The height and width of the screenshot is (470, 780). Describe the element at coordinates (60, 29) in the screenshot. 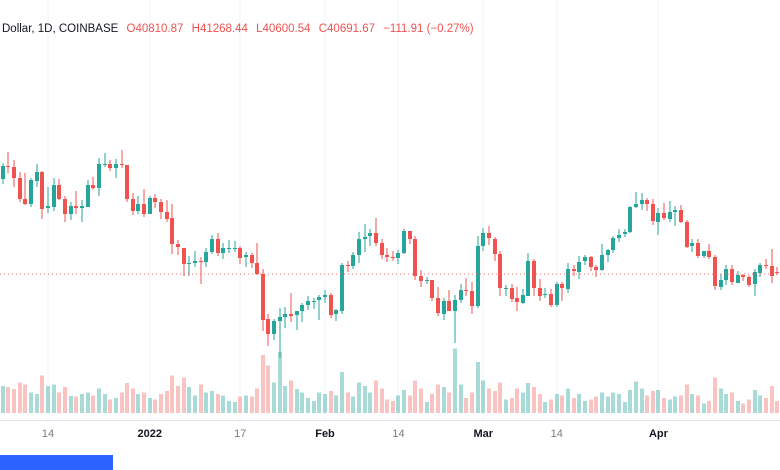

I see `symbol-title: Dollar, 1D, COINBASE` at that location.